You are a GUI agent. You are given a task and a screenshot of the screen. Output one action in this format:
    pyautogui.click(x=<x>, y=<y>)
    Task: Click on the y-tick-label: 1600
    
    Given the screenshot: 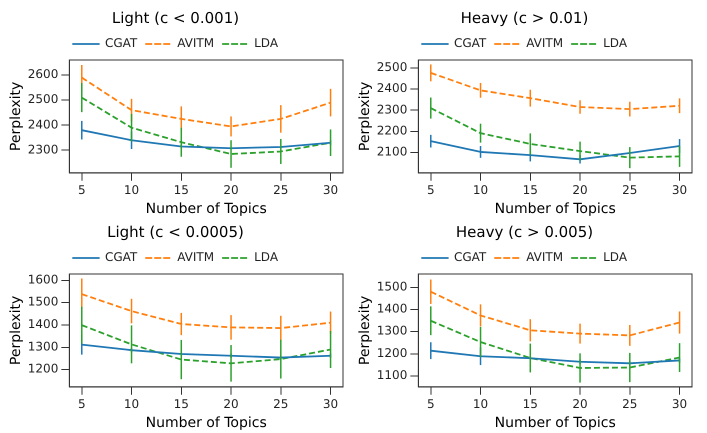 What is the action you would take?
    pyautogui.click(x=43, y=279)
    